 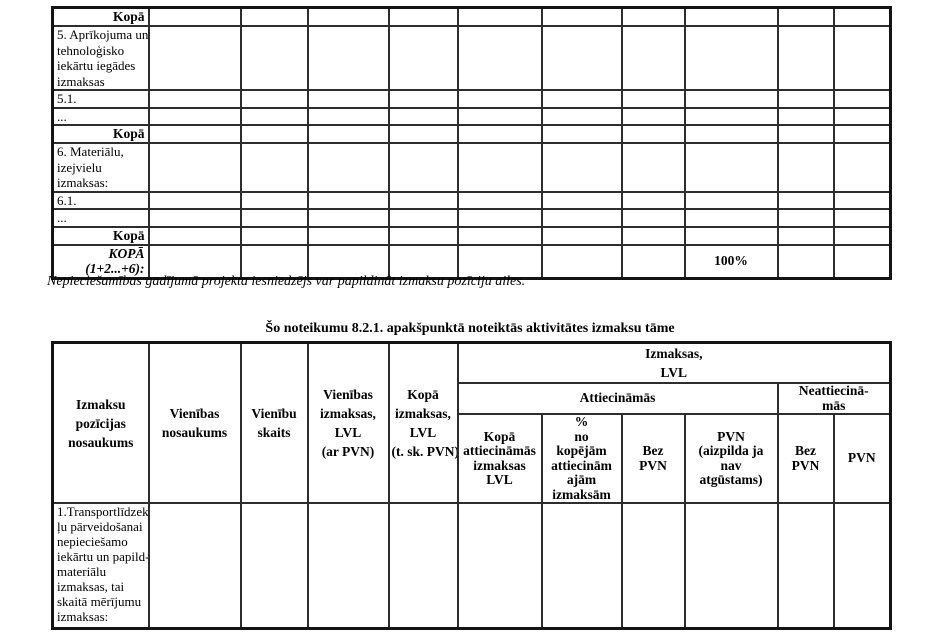 I want to click on table-row: 5.1., so click(x=471, y=99).